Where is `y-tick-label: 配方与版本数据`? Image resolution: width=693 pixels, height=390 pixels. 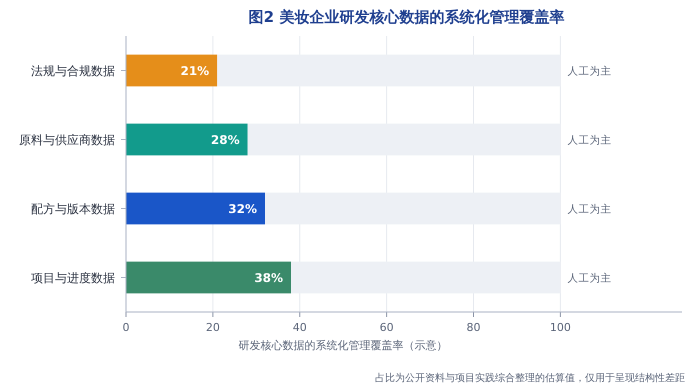
y-tick-label: 配方与版本数据 is located at coordinates (73, 209).